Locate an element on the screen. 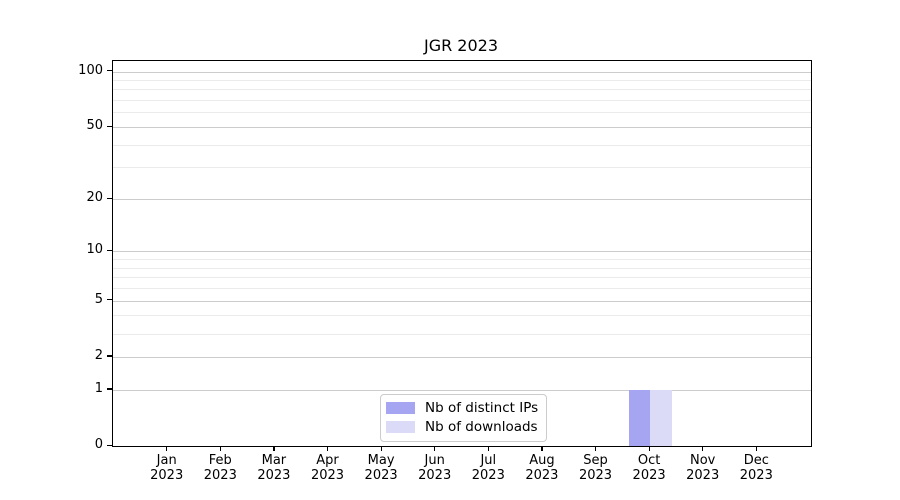 This screenshot has height=500, width=900. chart-title: JGR 2023 is located at coordinates (461, 45).